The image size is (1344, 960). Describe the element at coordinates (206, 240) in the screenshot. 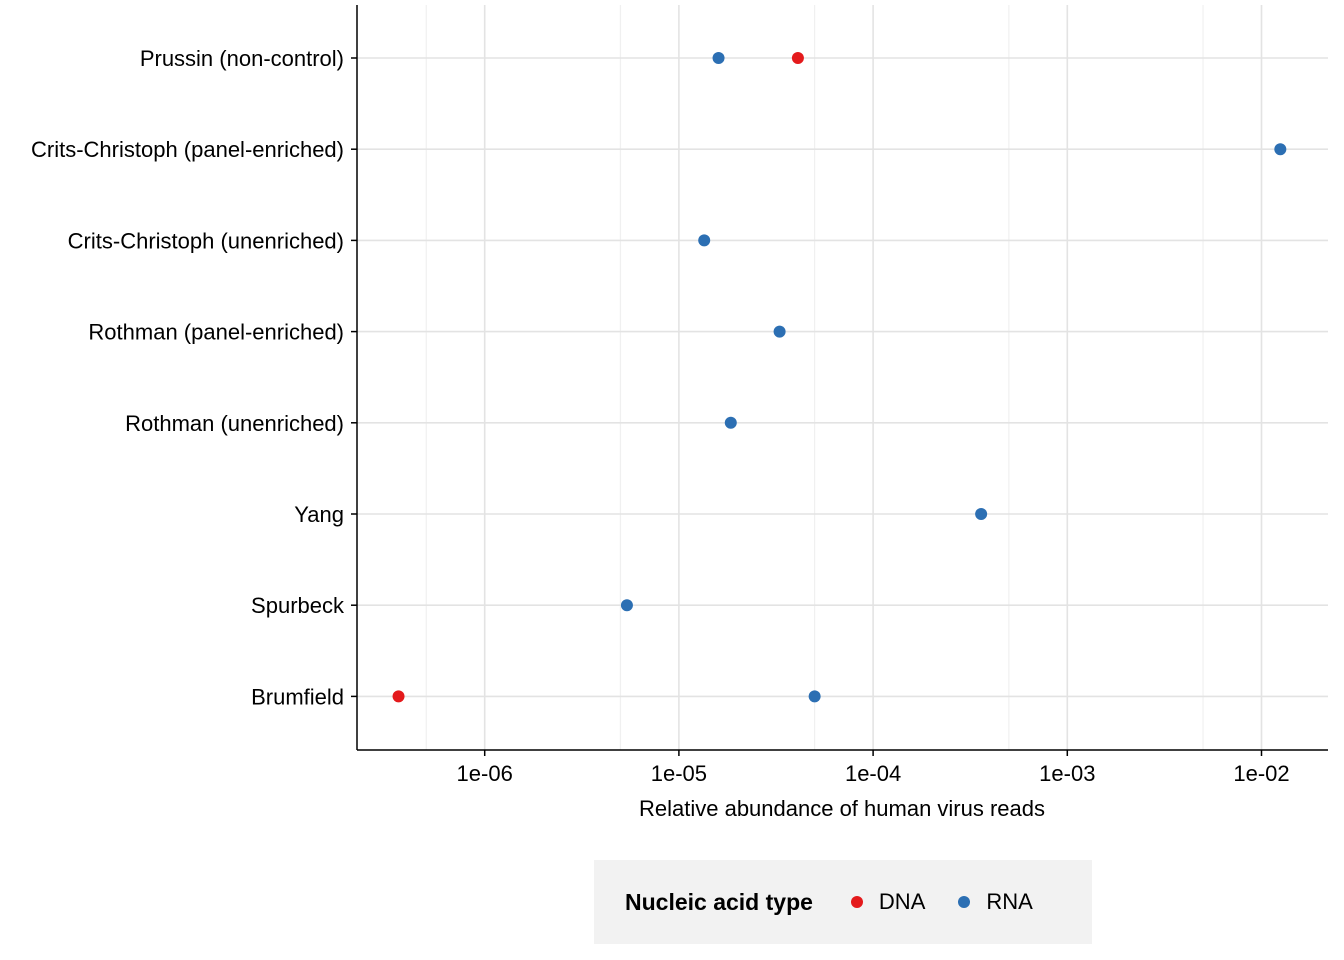

I see `y-tick-label: Crits-Christoph (unenriched)` at that location.